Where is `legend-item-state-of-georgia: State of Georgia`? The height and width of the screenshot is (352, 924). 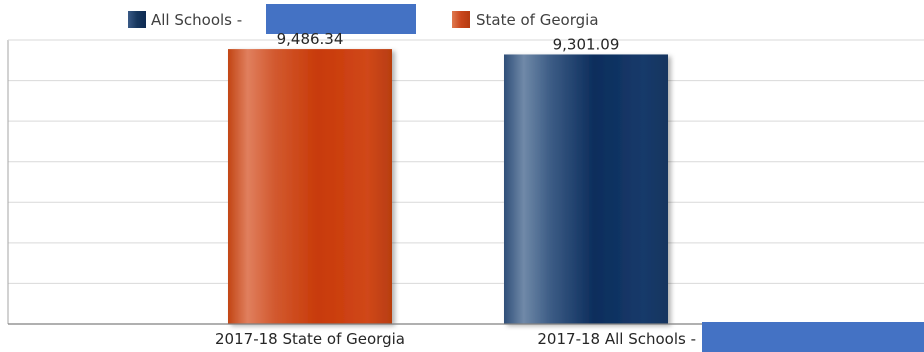 legend-item-state-of-georgia: State of Georgia is located at coordinates (525, 20).